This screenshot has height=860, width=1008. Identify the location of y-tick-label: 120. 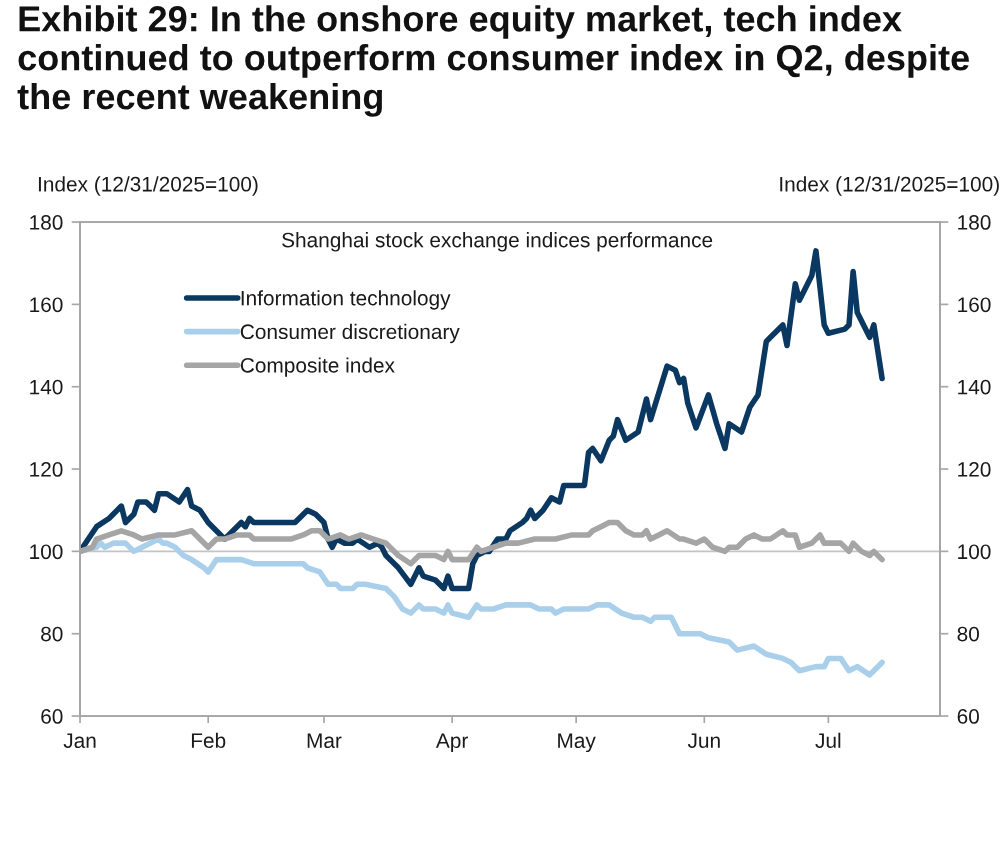
(46, 469).